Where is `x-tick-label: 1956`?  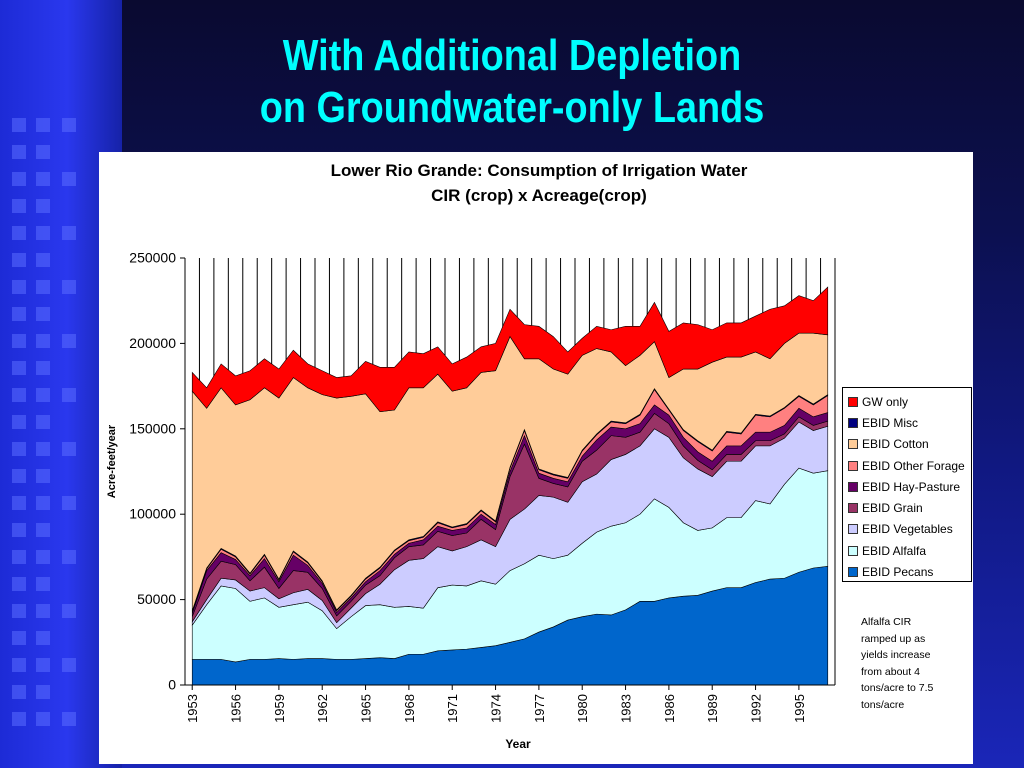
x-tick-label: 1956 is located at coordinates (236, 708).